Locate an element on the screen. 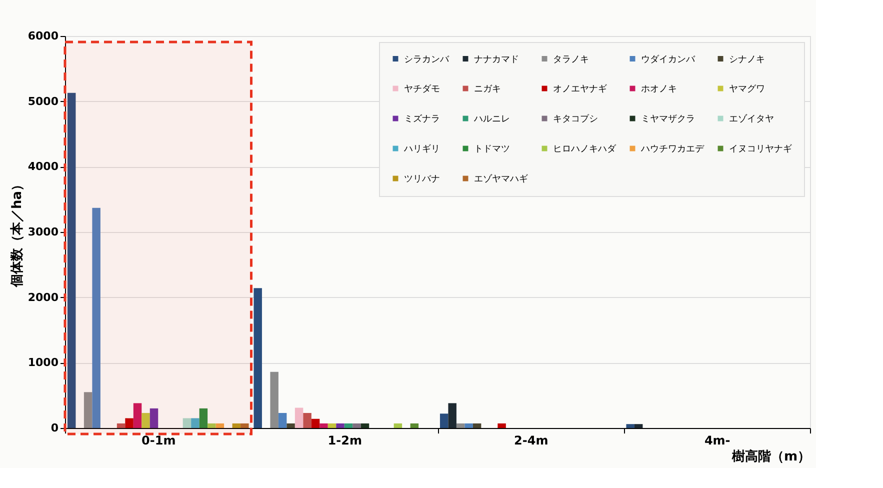  legend-label: タラノキ is located at coordinates (571, 59).